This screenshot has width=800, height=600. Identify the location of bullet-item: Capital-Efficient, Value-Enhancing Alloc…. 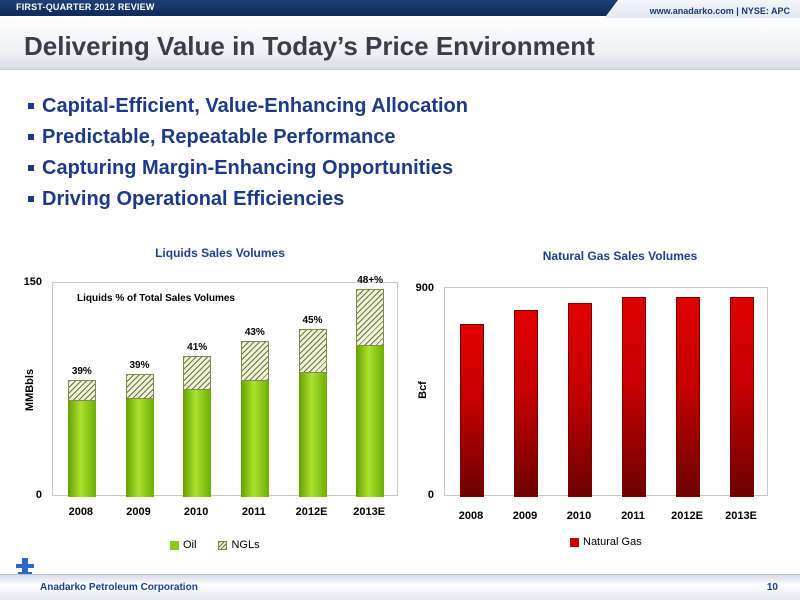
(248, 109).